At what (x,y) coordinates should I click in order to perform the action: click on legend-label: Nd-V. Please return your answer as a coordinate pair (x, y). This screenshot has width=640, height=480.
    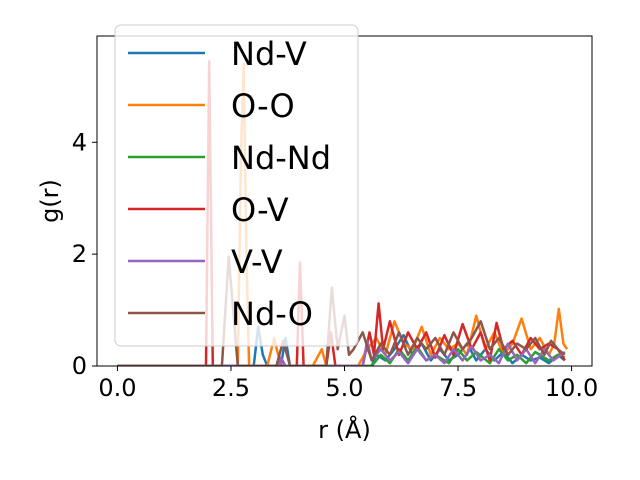
    Looking at the image, I should click on (269, 54).